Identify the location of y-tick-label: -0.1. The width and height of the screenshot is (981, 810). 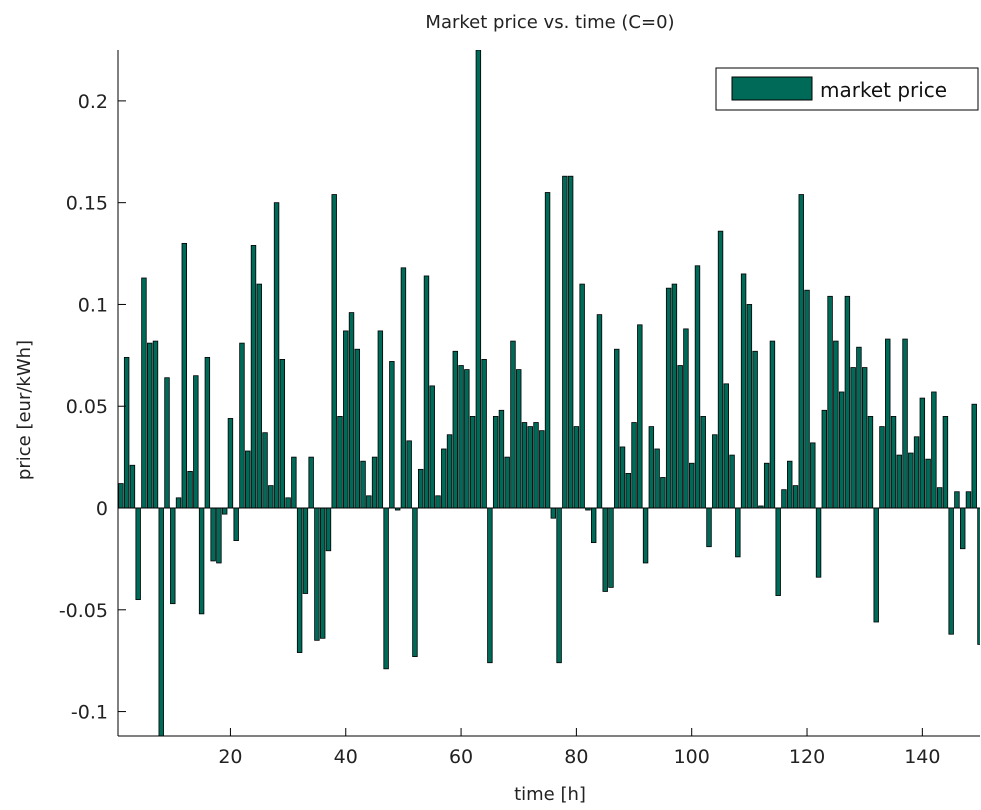
(89, 713).